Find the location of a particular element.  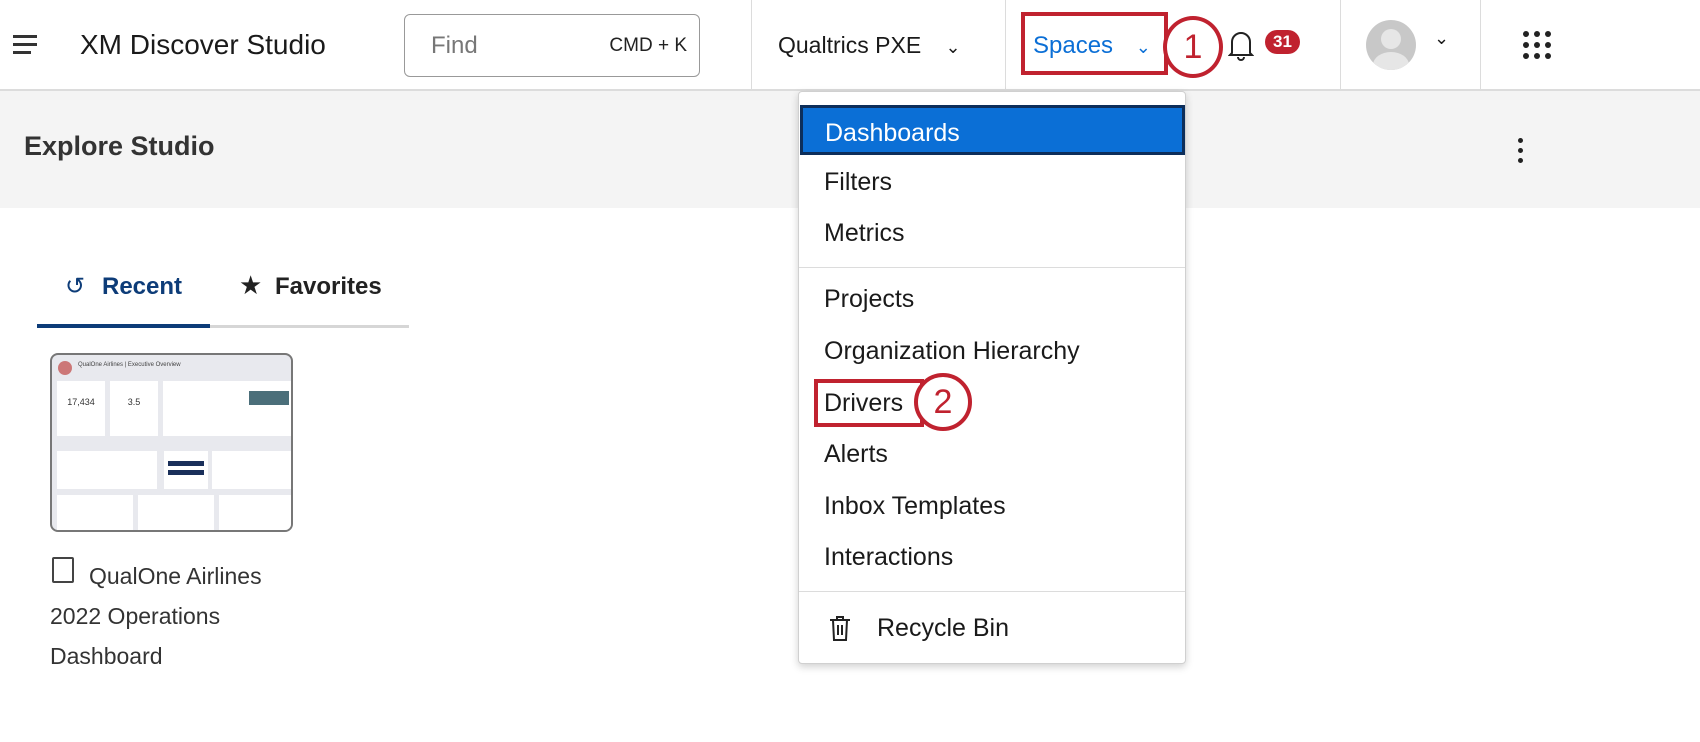

menu-item-interactions: Interactions is located at coordinates (889, 557).